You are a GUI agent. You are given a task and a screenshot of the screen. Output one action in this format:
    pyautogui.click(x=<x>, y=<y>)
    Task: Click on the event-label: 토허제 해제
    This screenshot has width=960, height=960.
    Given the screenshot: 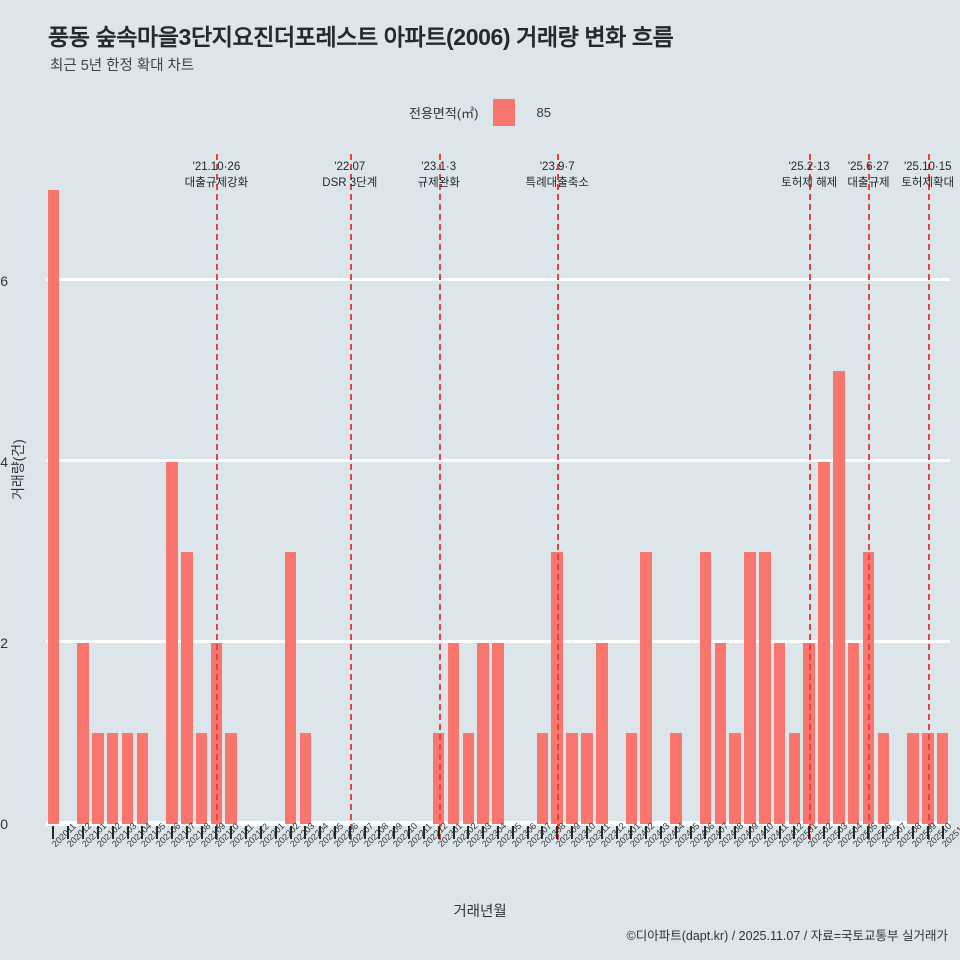 What is the action you would take?
    pyautogui.click(x=809, y=183)
    